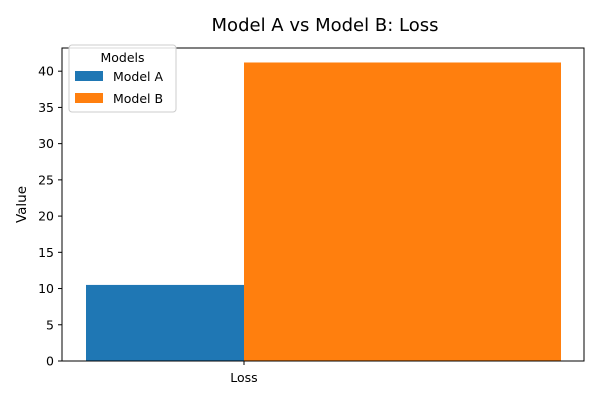  I want to click on y-tick-label: 30, so click(46, 143).